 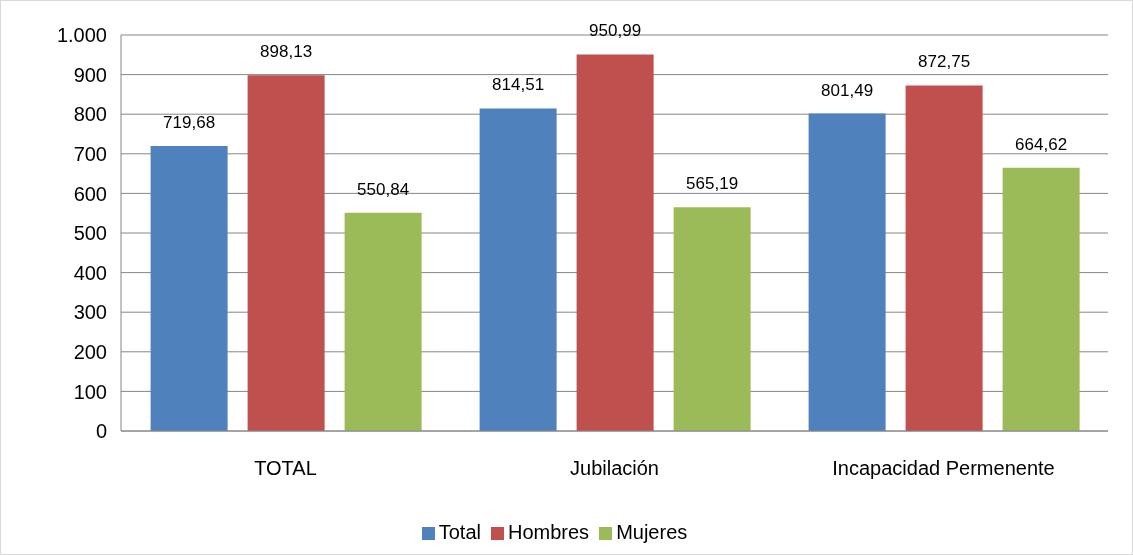 What do you see at coordinates (1041, 144) in the screenshot?
I see `data-label: 664,62` at bounding box center [1041, 144].